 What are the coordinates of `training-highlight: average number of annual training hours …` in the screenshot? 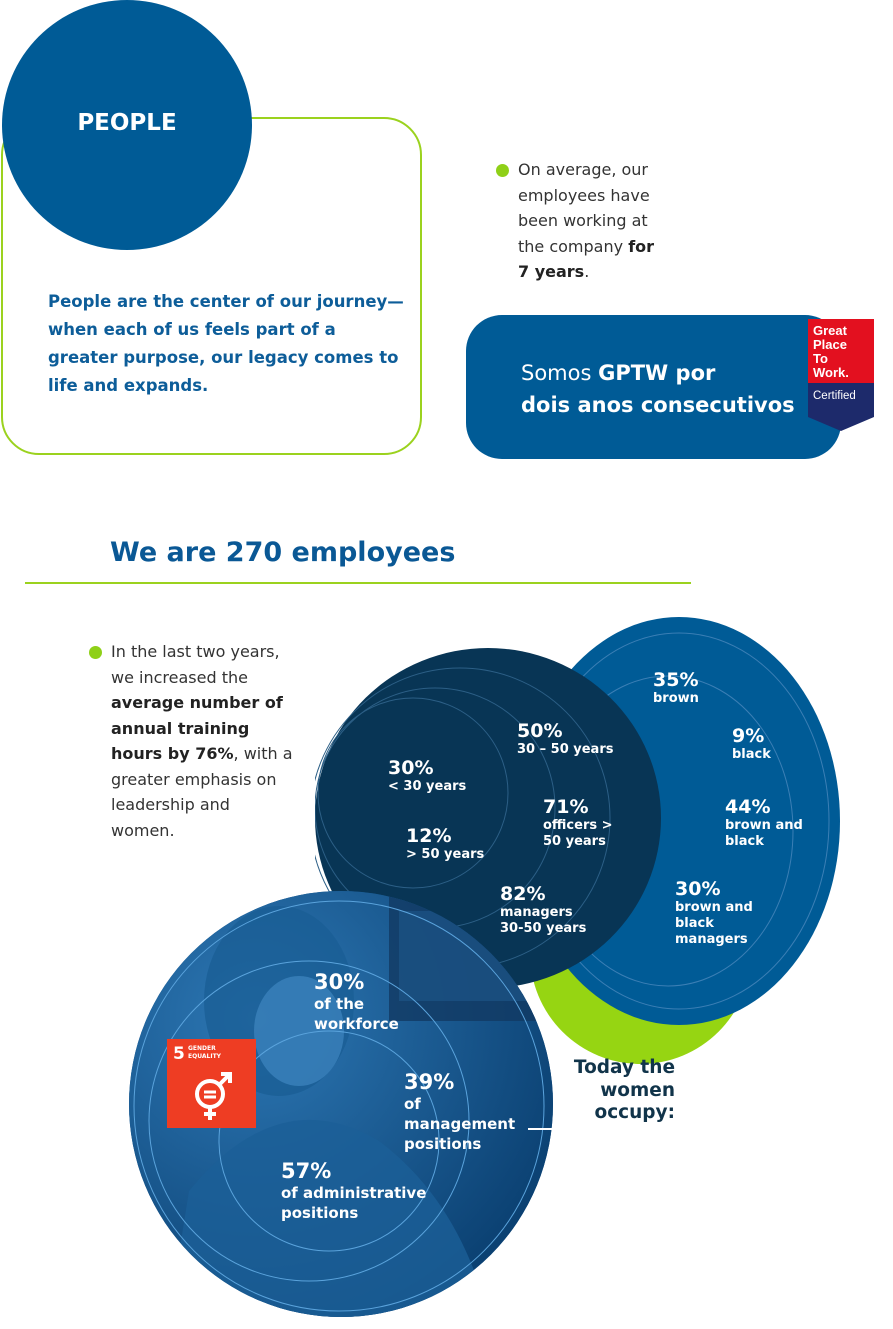 It's located at (197, 728).